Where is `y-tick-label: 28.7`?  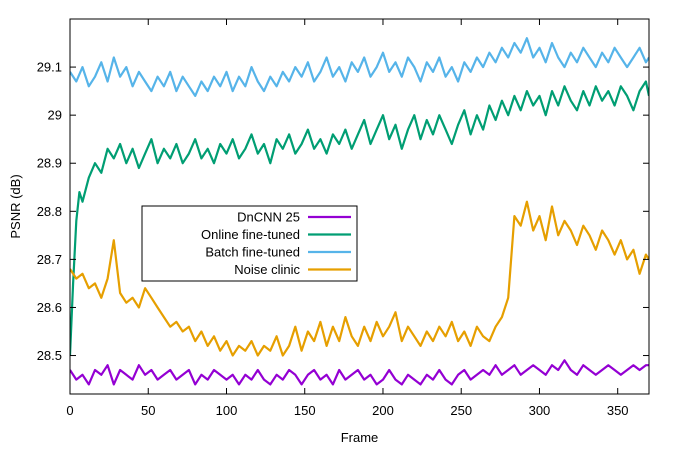 y-tick-label: 28.7 is located at coordinates (49, 259).